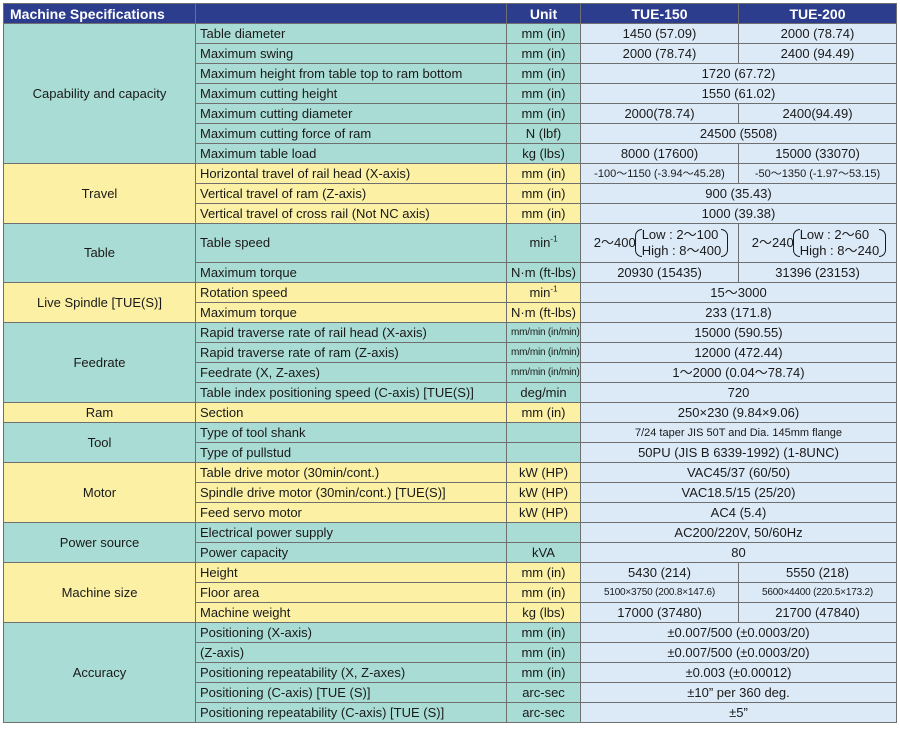 This screenshot has height=733, width=900. Describe the element at coordinates (351, 512) in the screenshot. I see `item-label: Feed servo motor` at that location.